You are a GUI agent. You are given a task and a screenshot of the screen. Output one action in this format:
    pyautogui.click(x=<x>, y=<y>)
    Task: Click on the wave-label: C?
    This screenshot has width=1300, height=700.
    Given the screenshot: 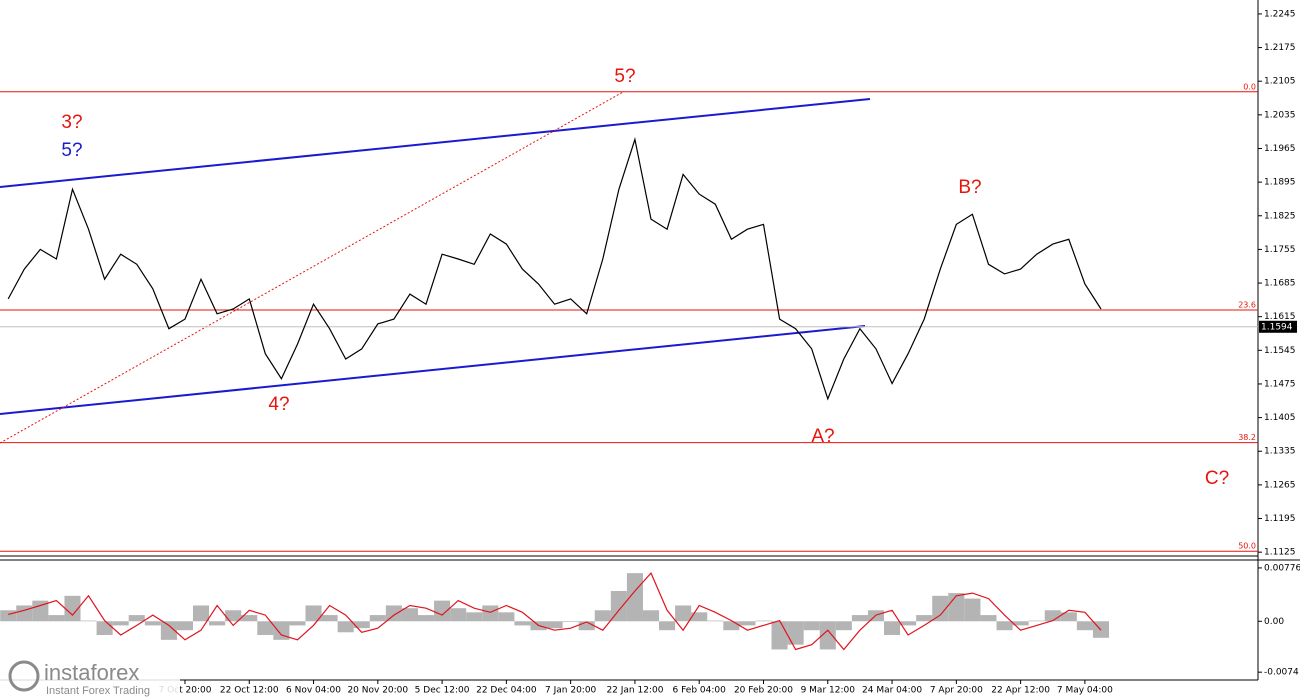 What is the action you would take?
    pyautogui.click(x=1217, y=478)
    